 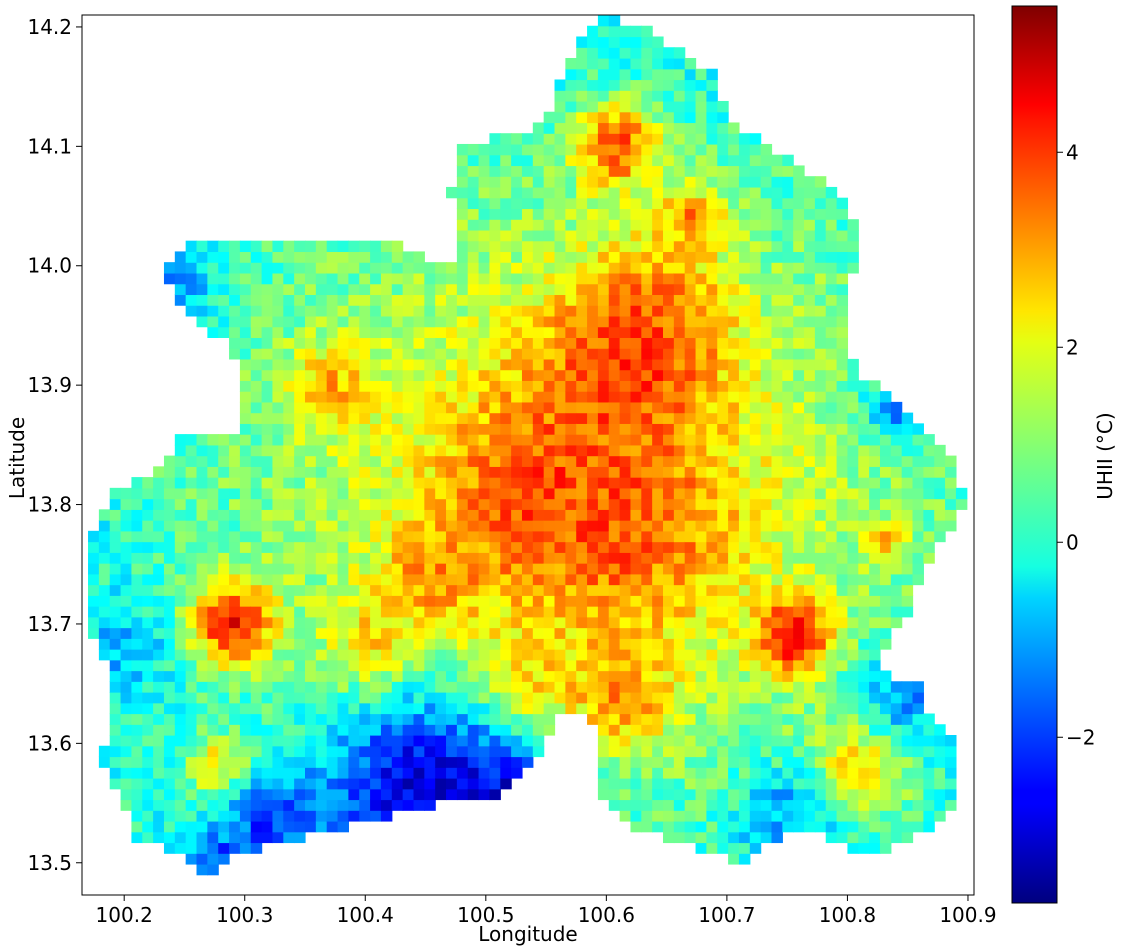 I want to click on y-tick-label: 13.9, so click(x=49, y=385).